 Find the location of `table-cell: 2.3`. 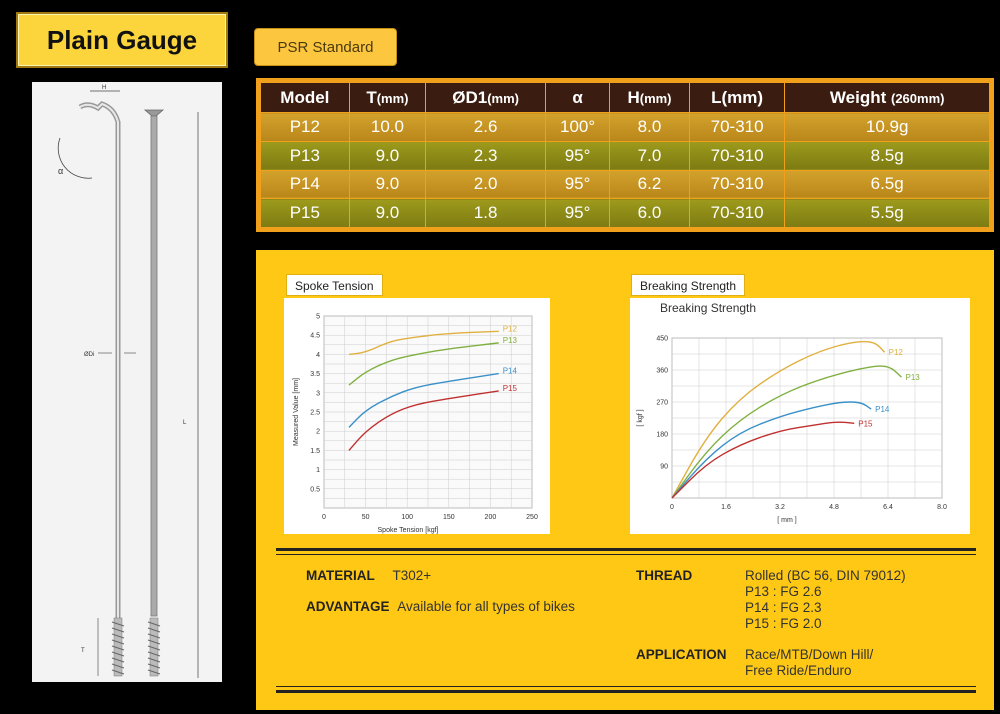

table-cell: 2.3 is located at coordinates (486, 155).